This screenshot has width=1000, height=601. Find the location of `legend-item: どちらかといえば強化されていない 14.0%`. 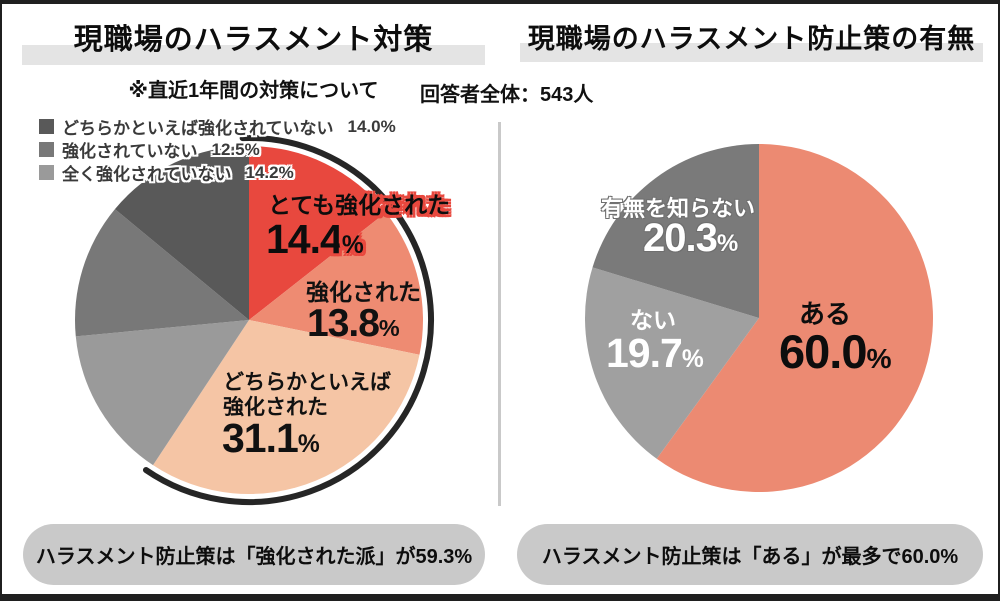

legend-item: どちらかといえば強化されていない 14.0% is located at coordinates (217, 126).